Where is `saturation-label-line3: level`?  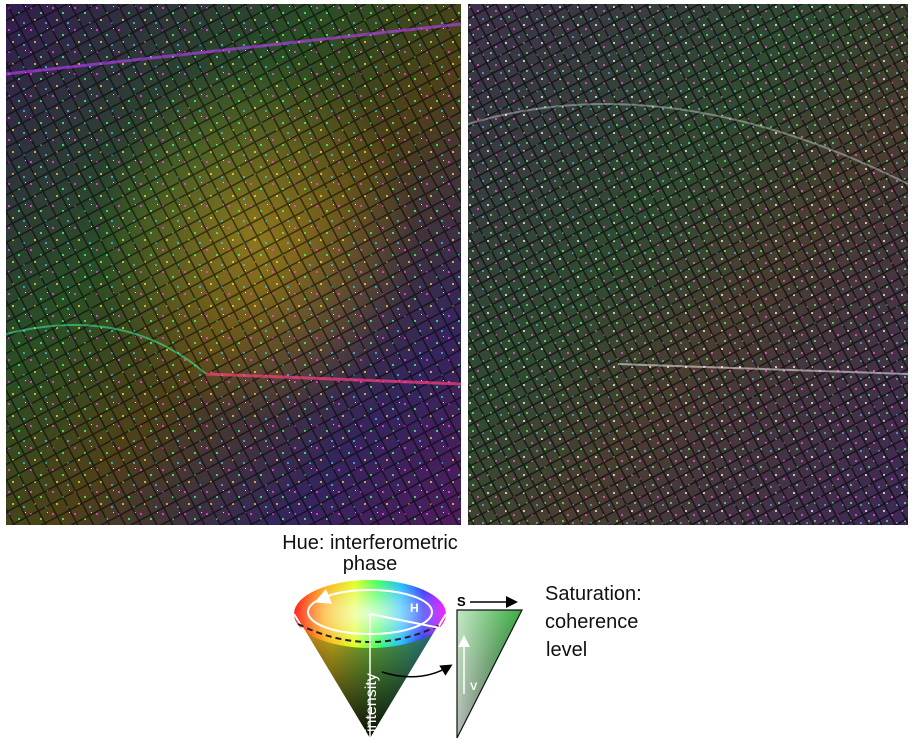 saturation-label-line3: level is located at coordinates (567, 650).